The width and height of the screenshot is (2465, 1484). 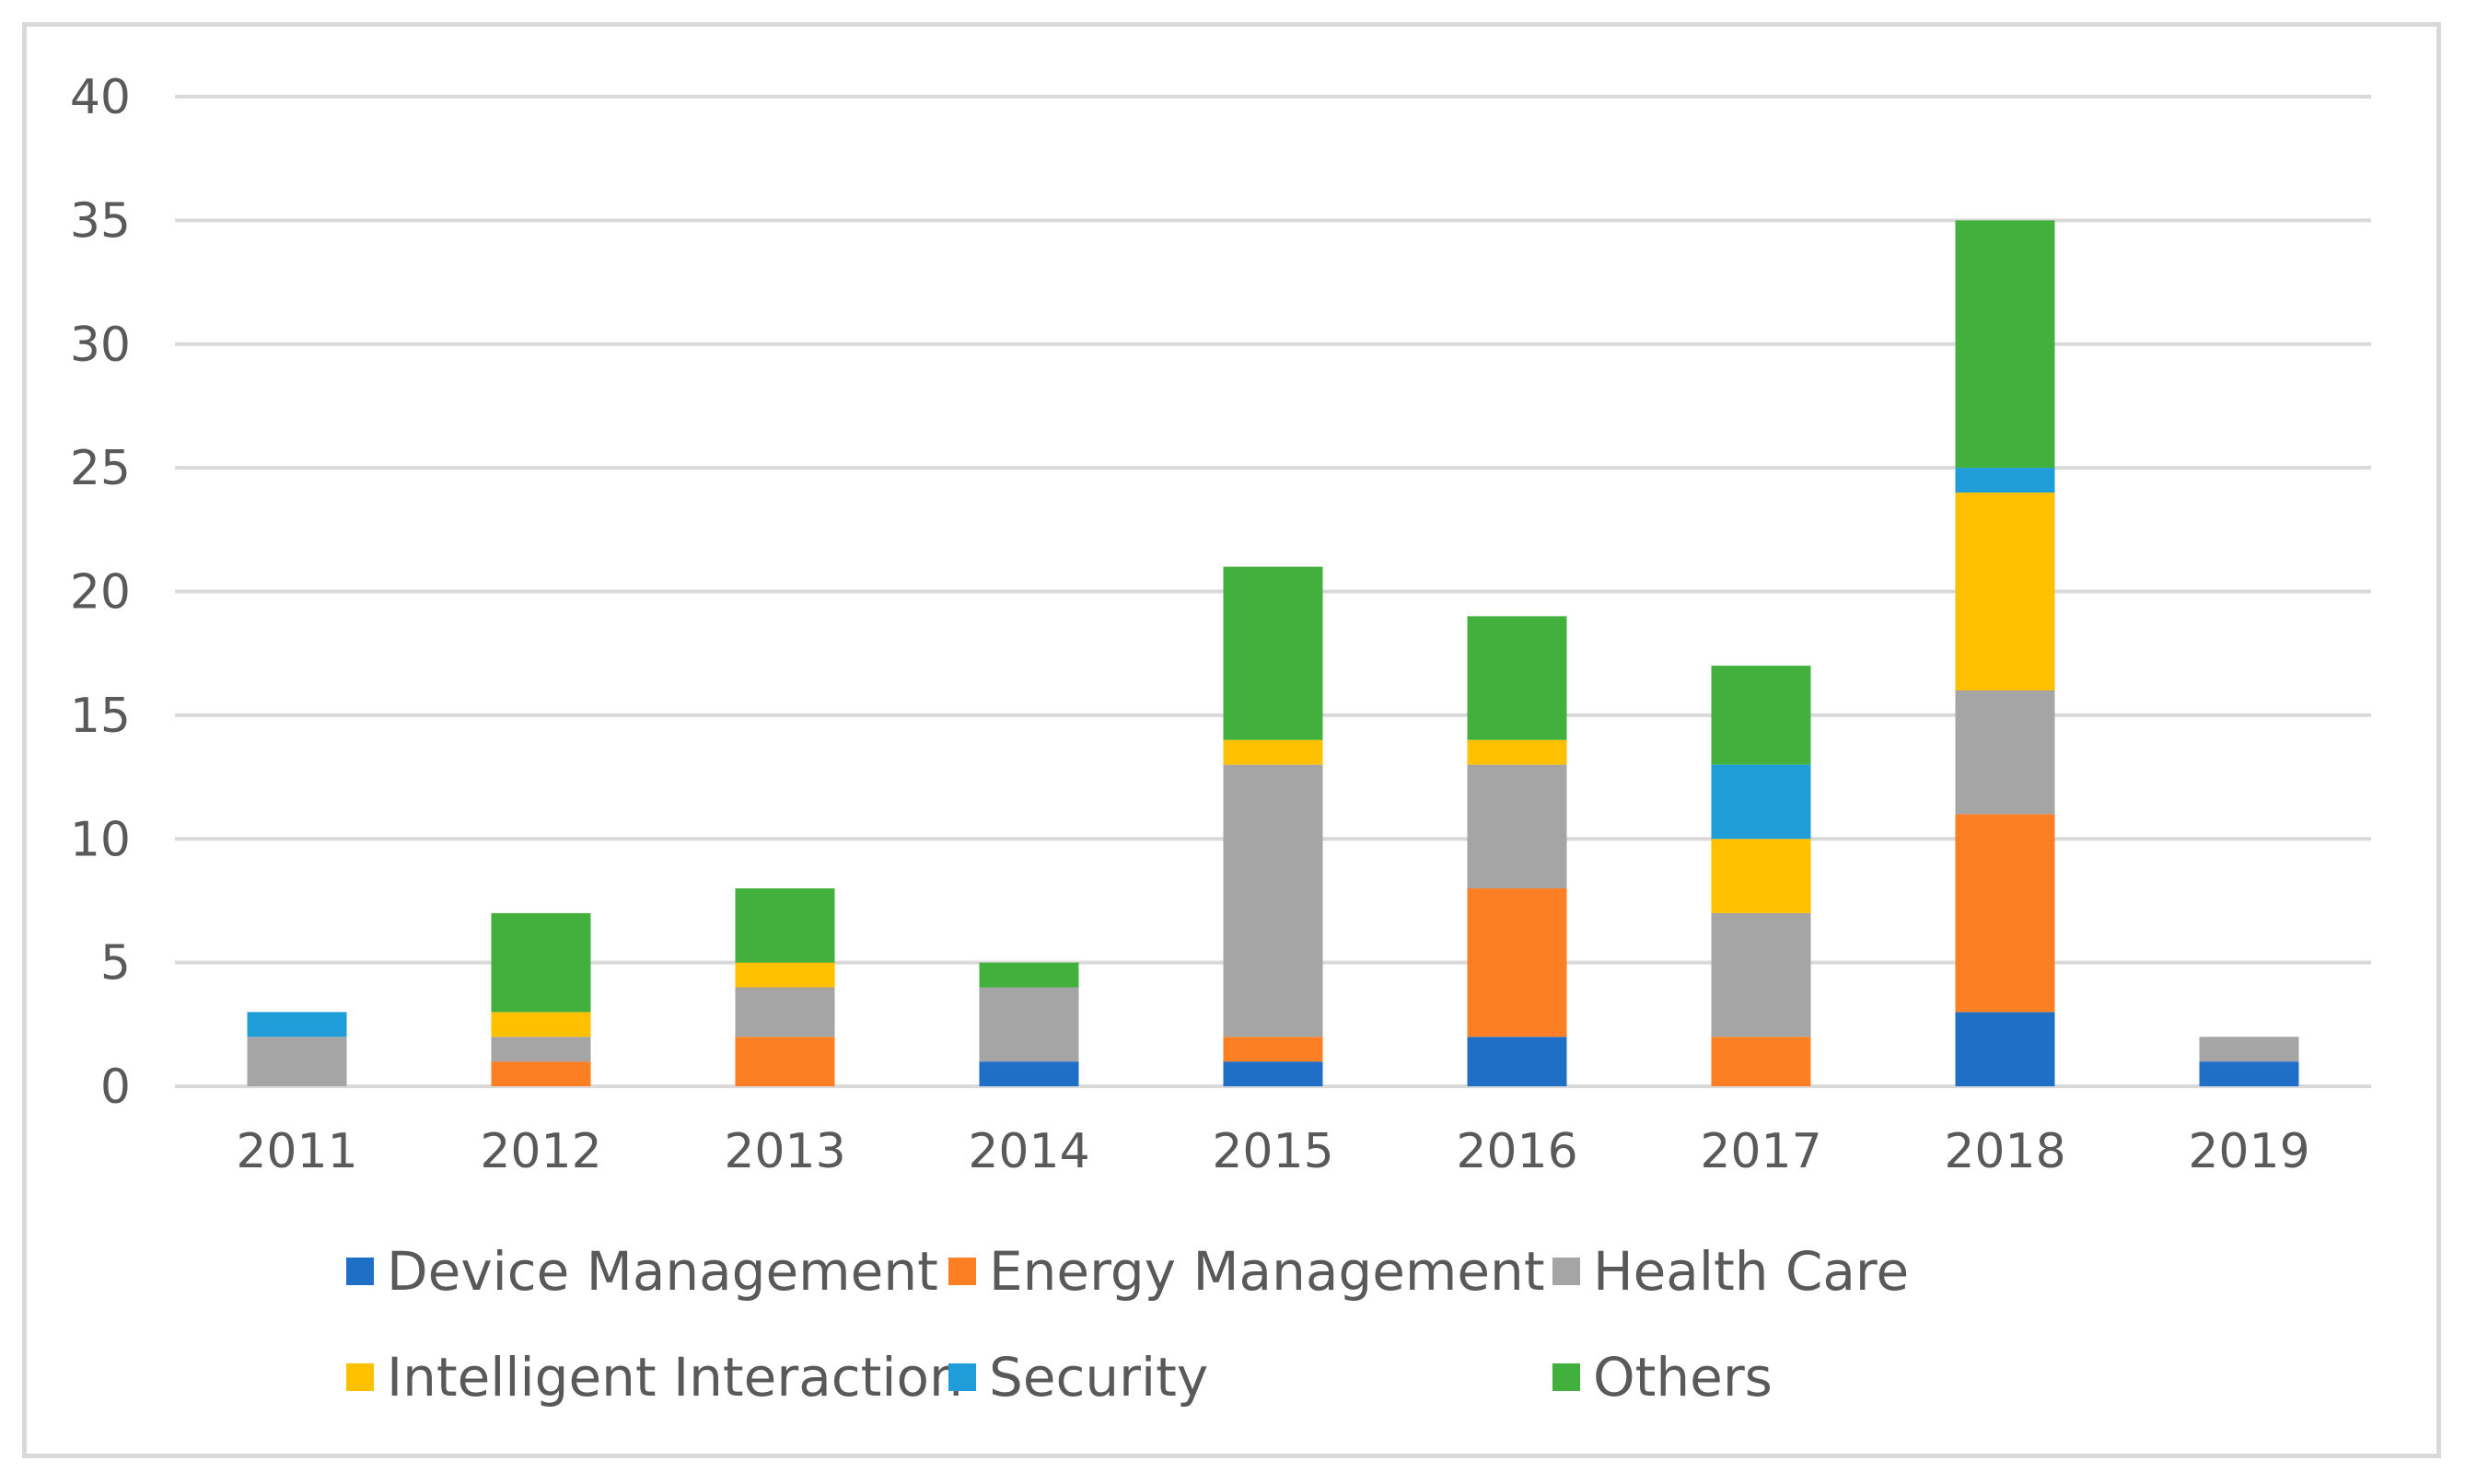 I want to click on bar-2017-security, so click(x=1761, y=802).